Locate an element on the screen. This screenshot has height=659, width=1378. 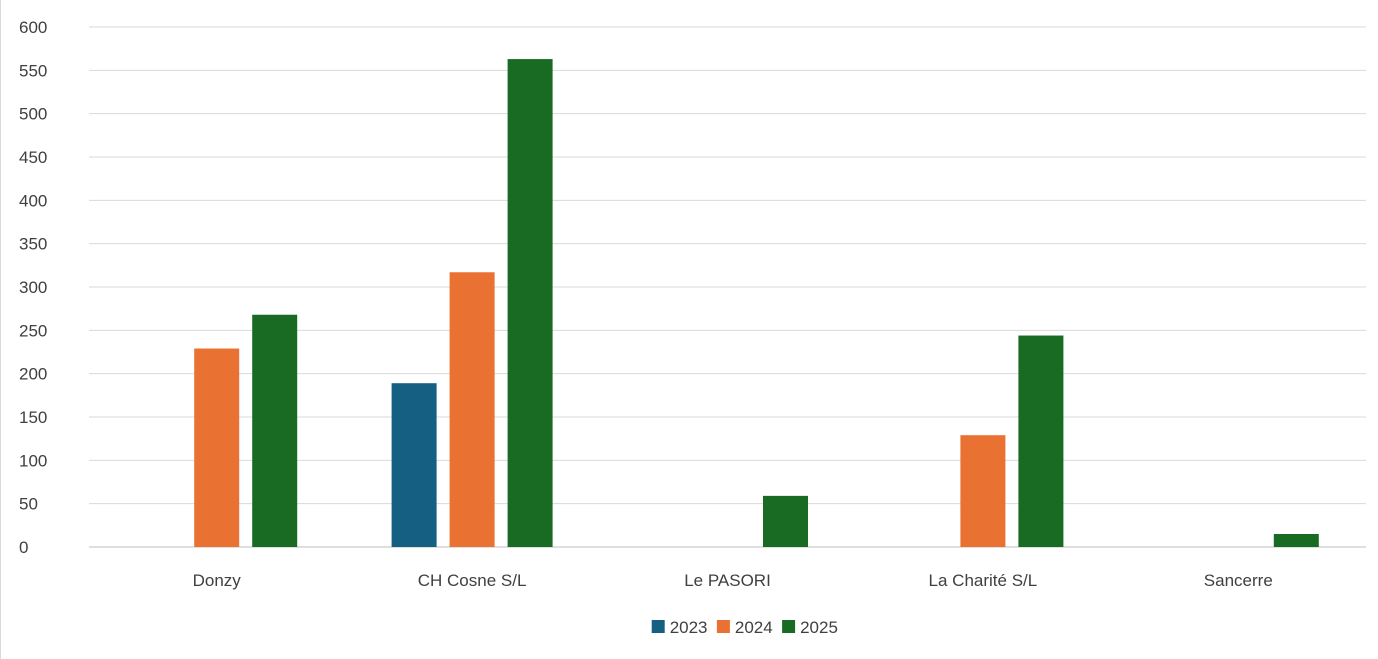
legend-label-2023: 2023 is located at coordinates (689, 627).